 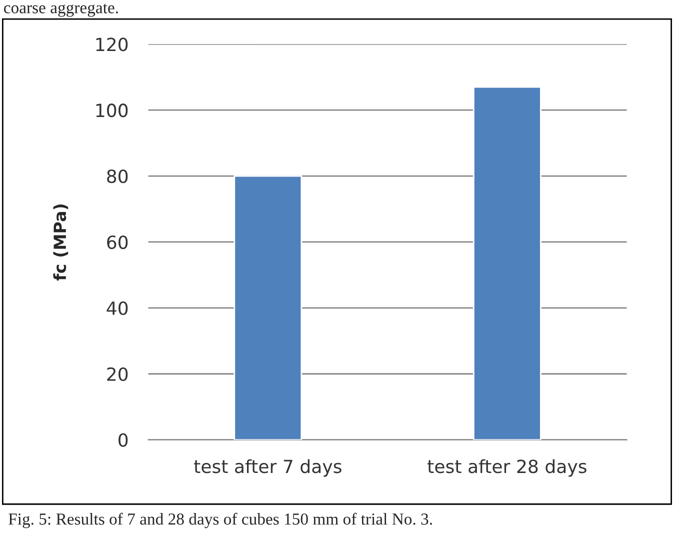 What do you see at coordinates (61, 10) in the screenshot?
I see `text: coarse aggregate.` at bounding box center [61, 10].